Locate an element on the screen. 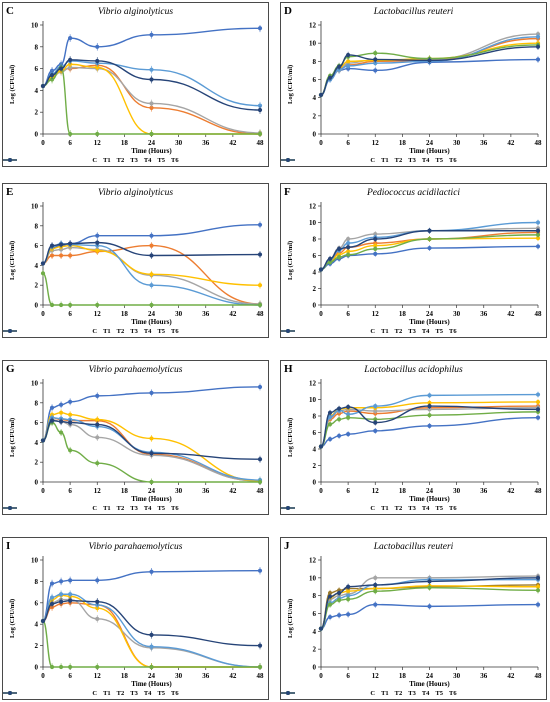  chart-title: Vibrio alginolyticus is located at coordinates (135, 193).